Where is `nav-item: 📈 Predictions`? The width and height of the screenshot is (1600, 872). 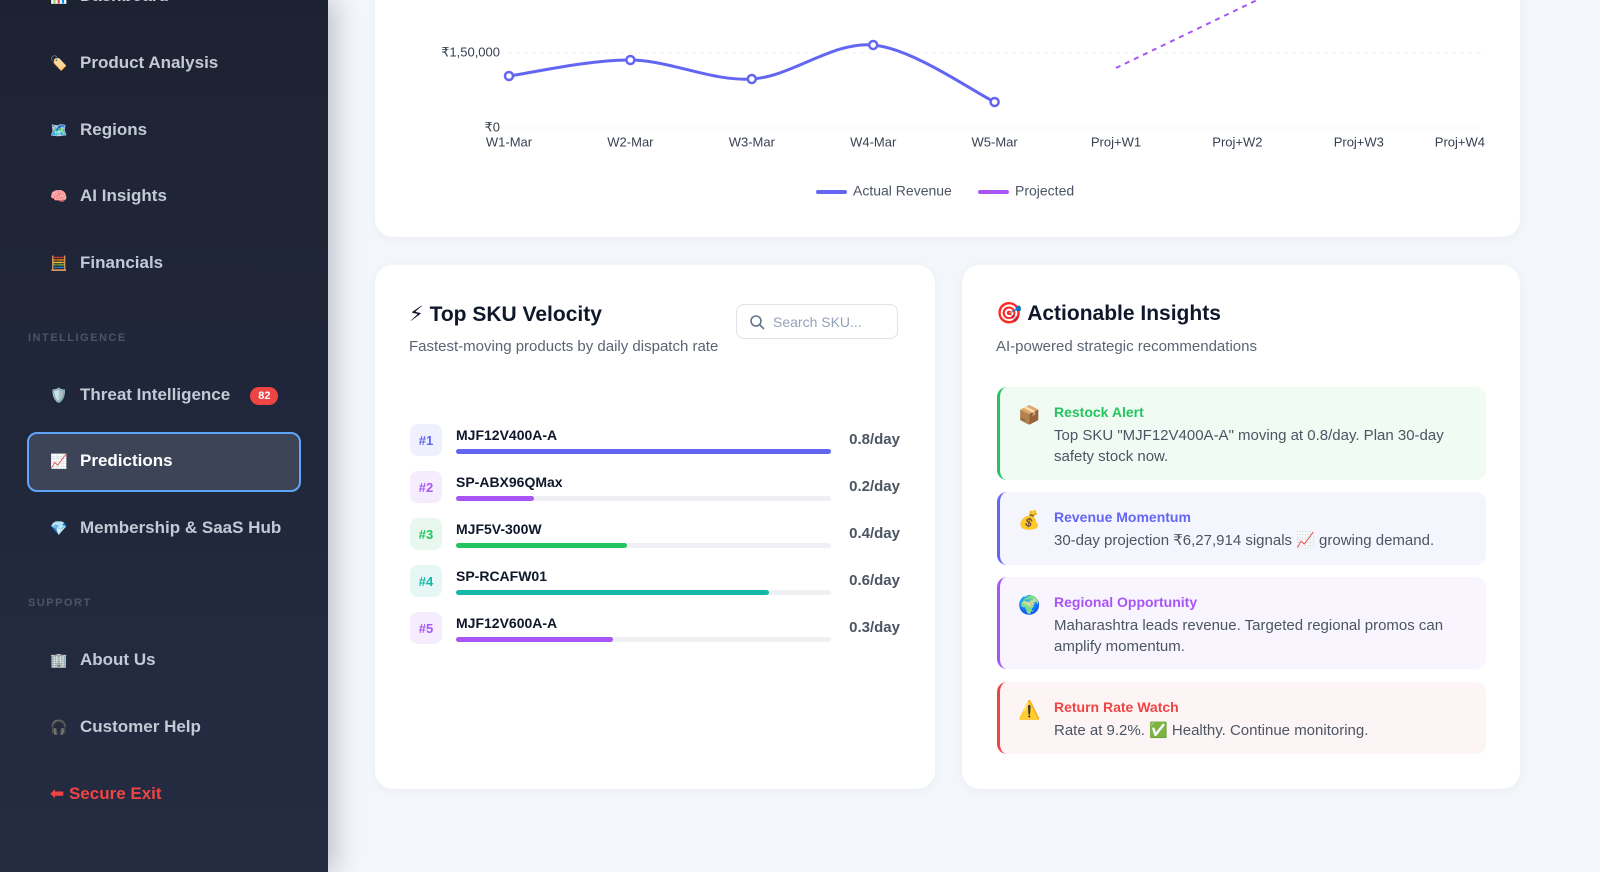 nav-item: 📈 Predictions is located at coordinates (111, 461).